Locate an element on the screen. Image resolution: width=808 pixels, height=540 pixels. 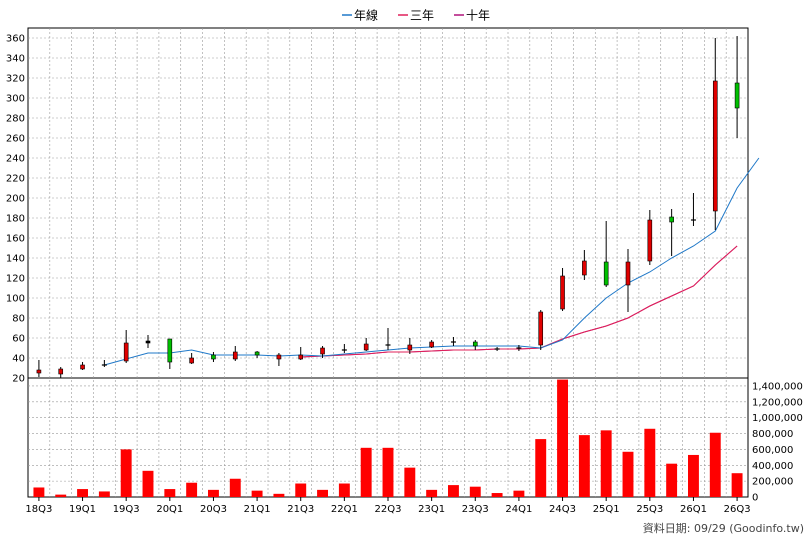
legend-label: 年線 is located at coordinates (366, 15).